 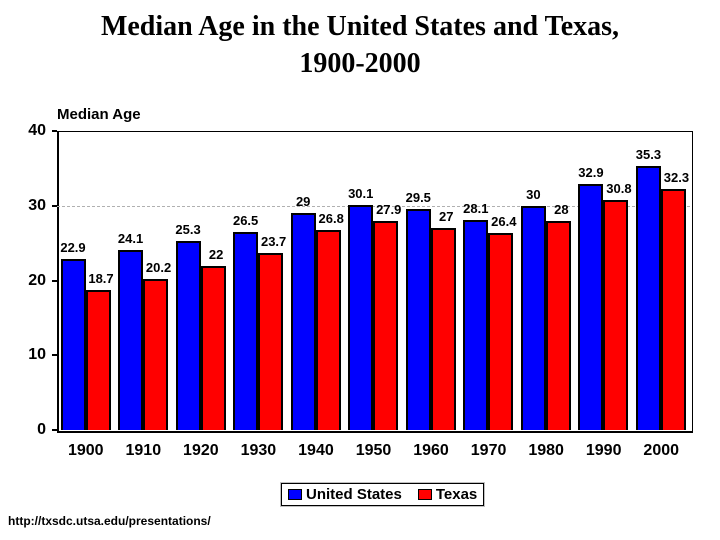 I want to click on y-tick-label: 0, so click(x=41, y=429).